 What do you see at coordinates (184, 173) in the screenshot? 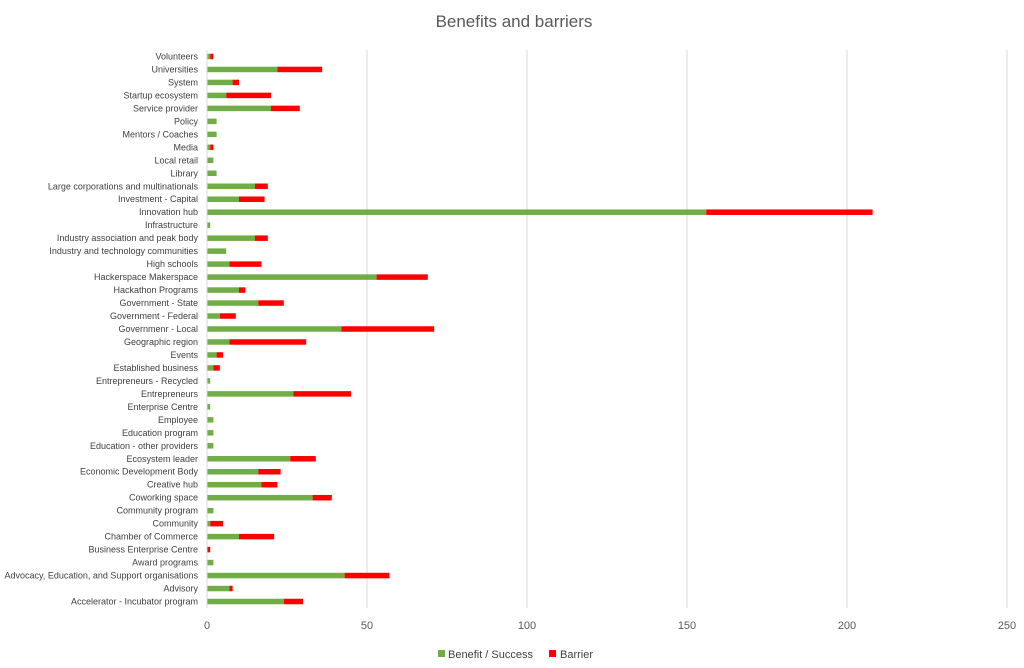
I see `category-label: Library` at bounding box center [184, 173].